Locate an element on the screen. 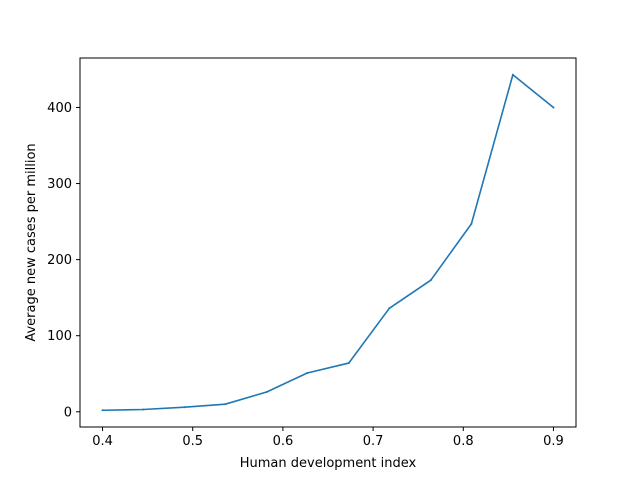 Image resolution: width=640 pixels, height=480 pixels. y-axis: 0 100 200 300 400 is located at coordinates (63, 260).